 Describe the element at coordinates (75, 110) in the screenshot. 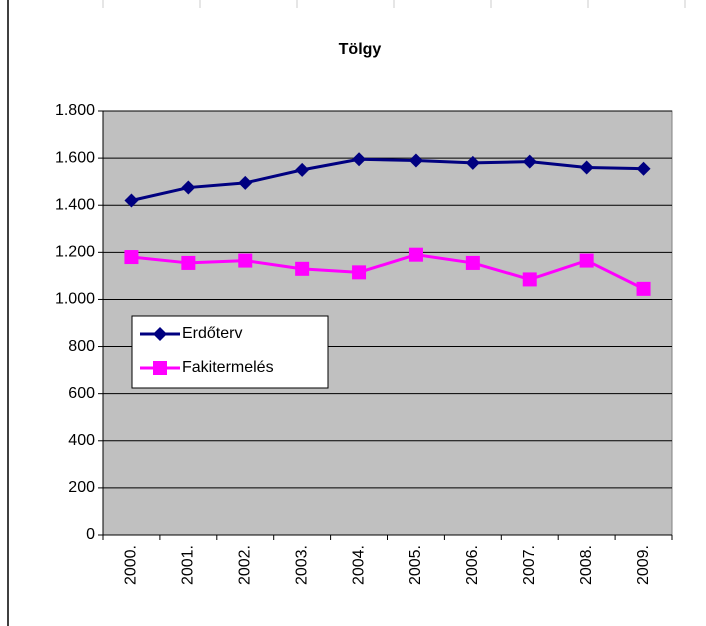

I see `y-tick-label: 1.800` at that location.